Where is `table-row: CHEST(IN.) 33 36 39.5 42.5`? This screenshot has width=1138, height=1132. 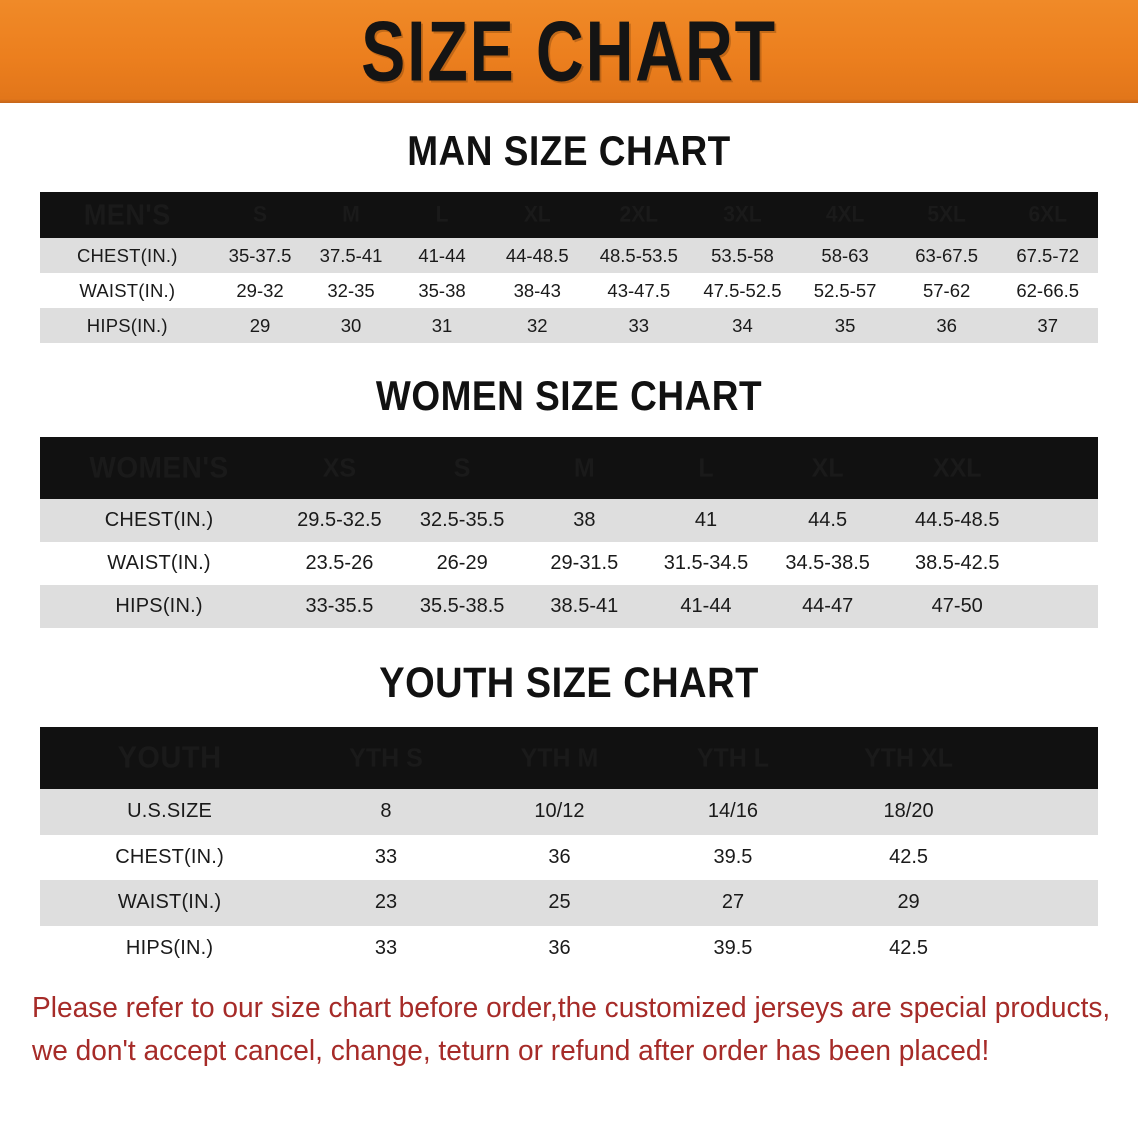 table-row: CHEST(IN.) 33 36 39.5 42.5 is located at coordinates (569, 857).